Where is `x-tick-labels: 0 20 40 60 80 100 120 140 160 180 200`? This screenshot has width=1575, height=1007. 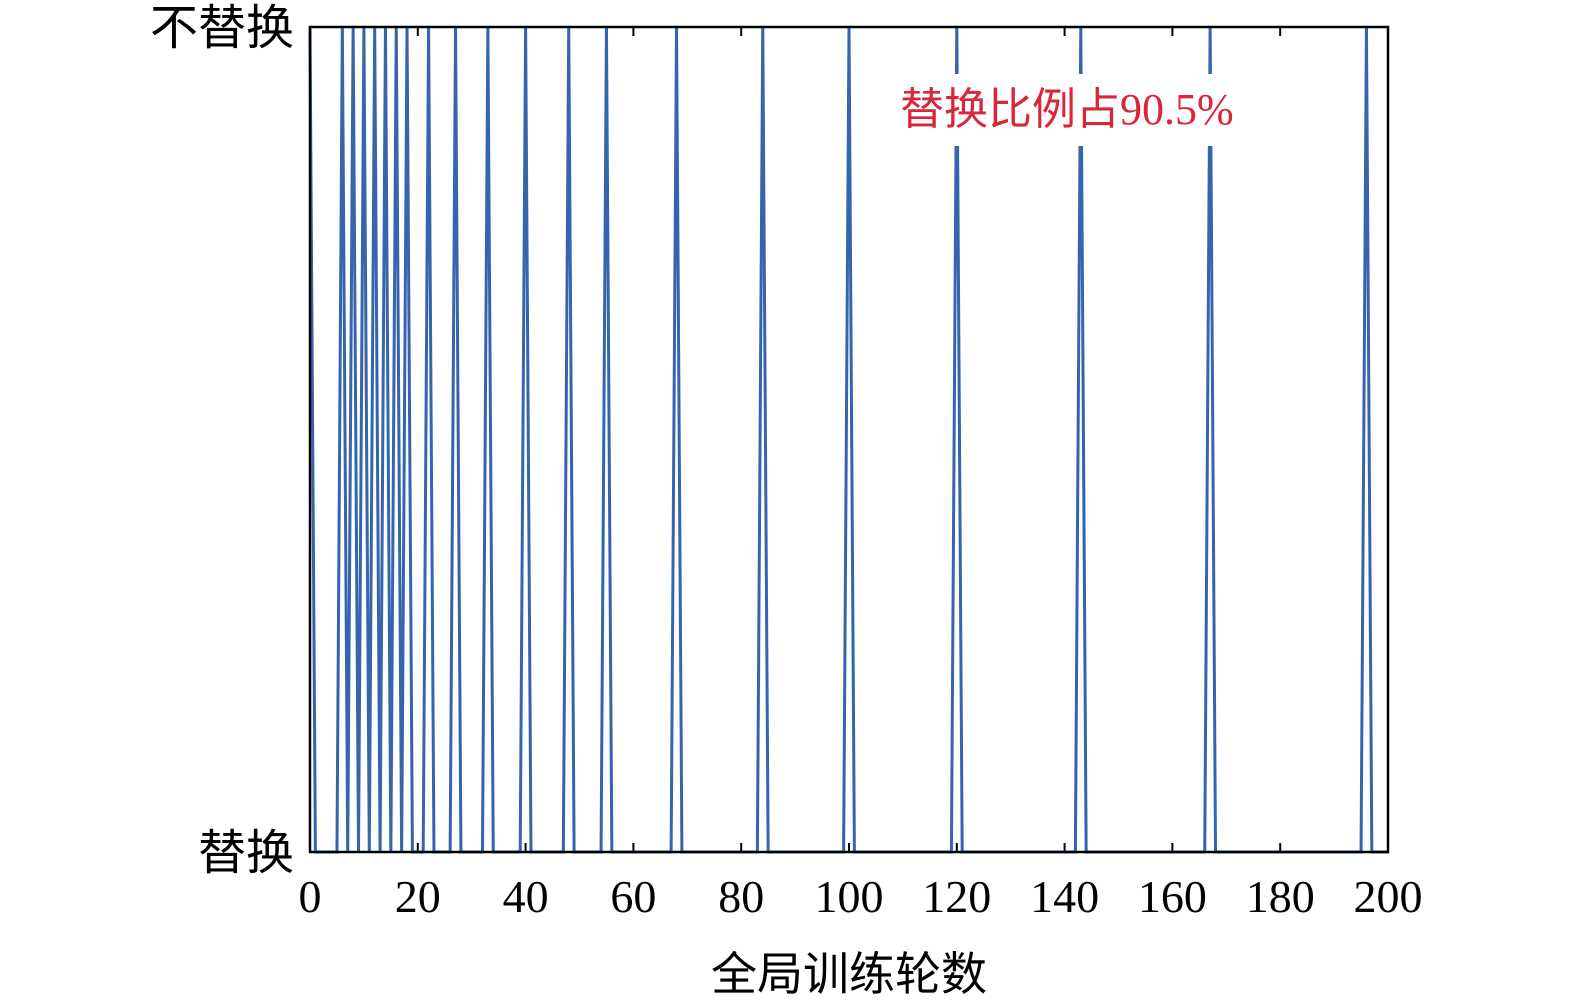 x-tick-labels: 0 20 40 60 80 100 120 140 160 180 200 is located at coordinates (861, 896).